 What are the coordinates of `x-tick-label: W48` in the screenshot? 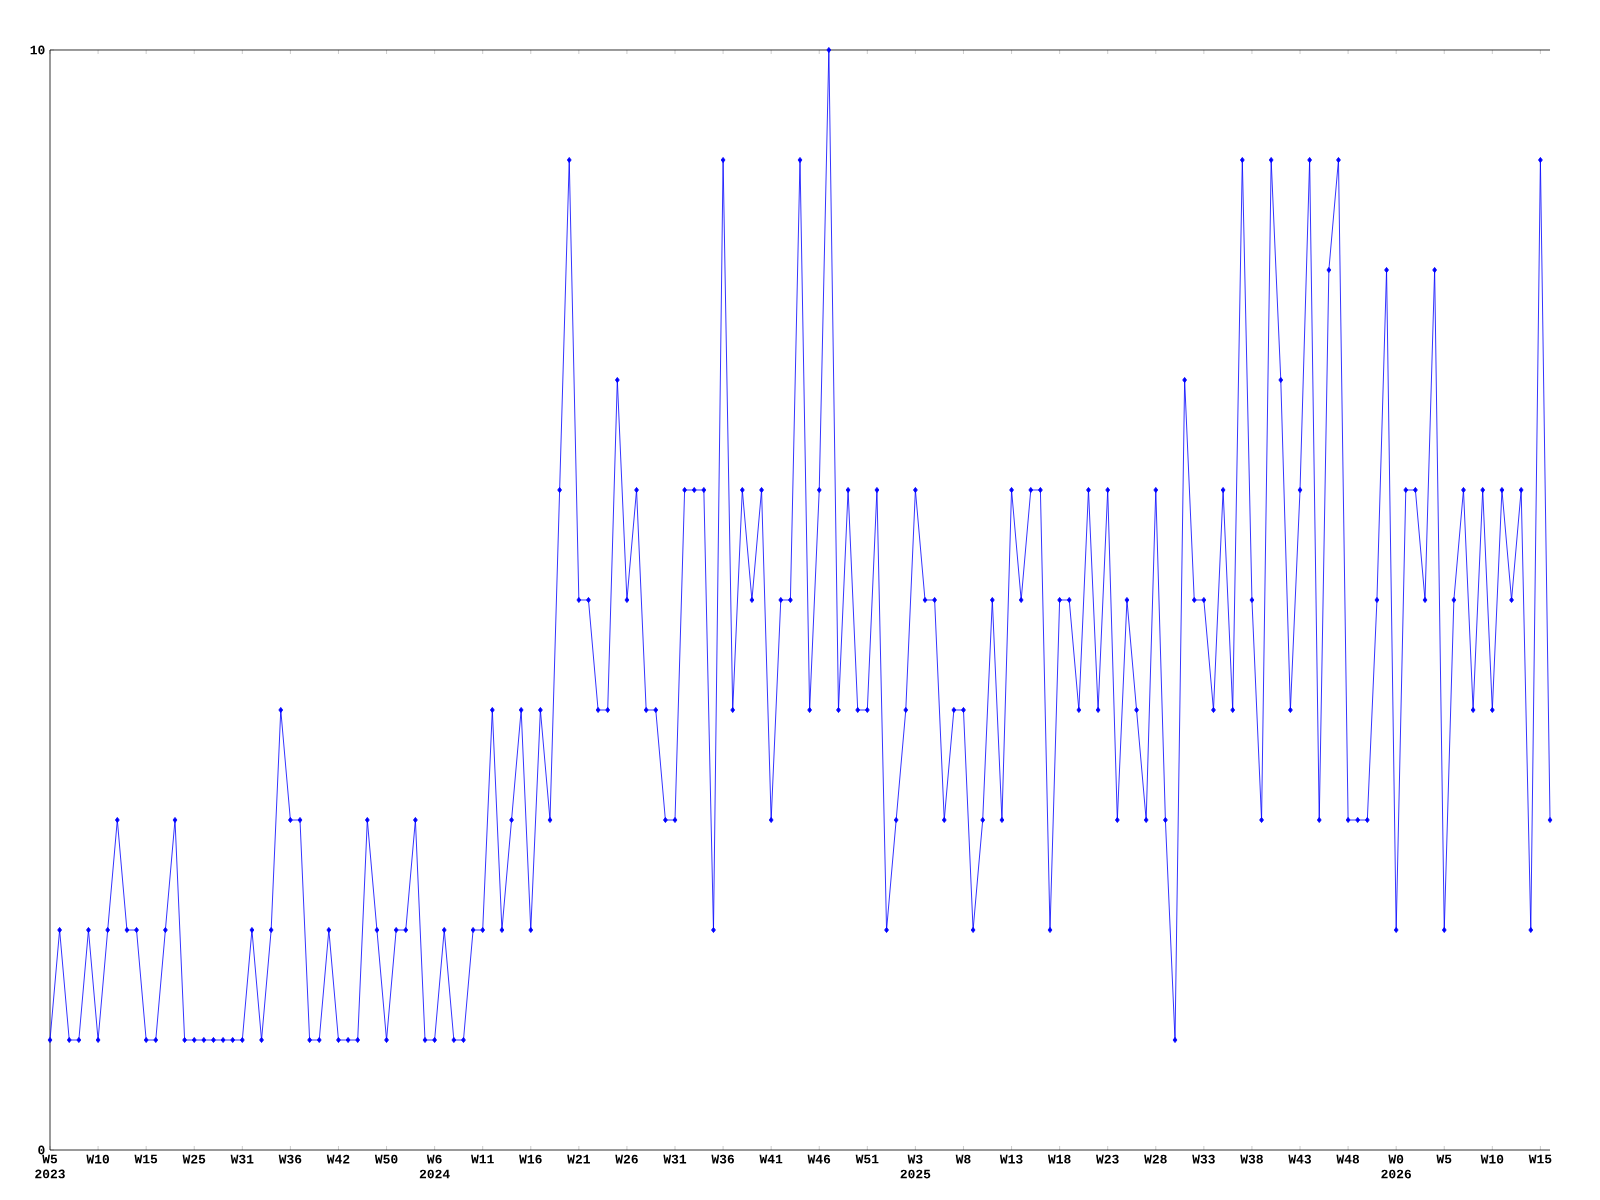 It's located at (1348, 1159).